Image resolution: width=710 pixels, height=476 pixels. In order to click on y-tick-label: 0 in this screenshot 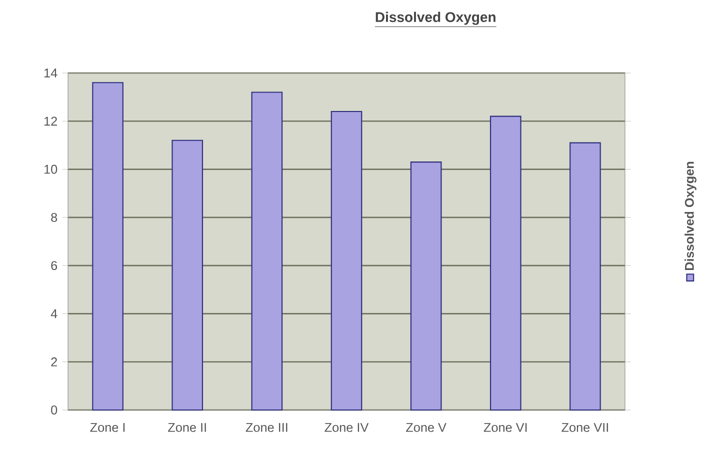, I will do `click(54, 410)`.